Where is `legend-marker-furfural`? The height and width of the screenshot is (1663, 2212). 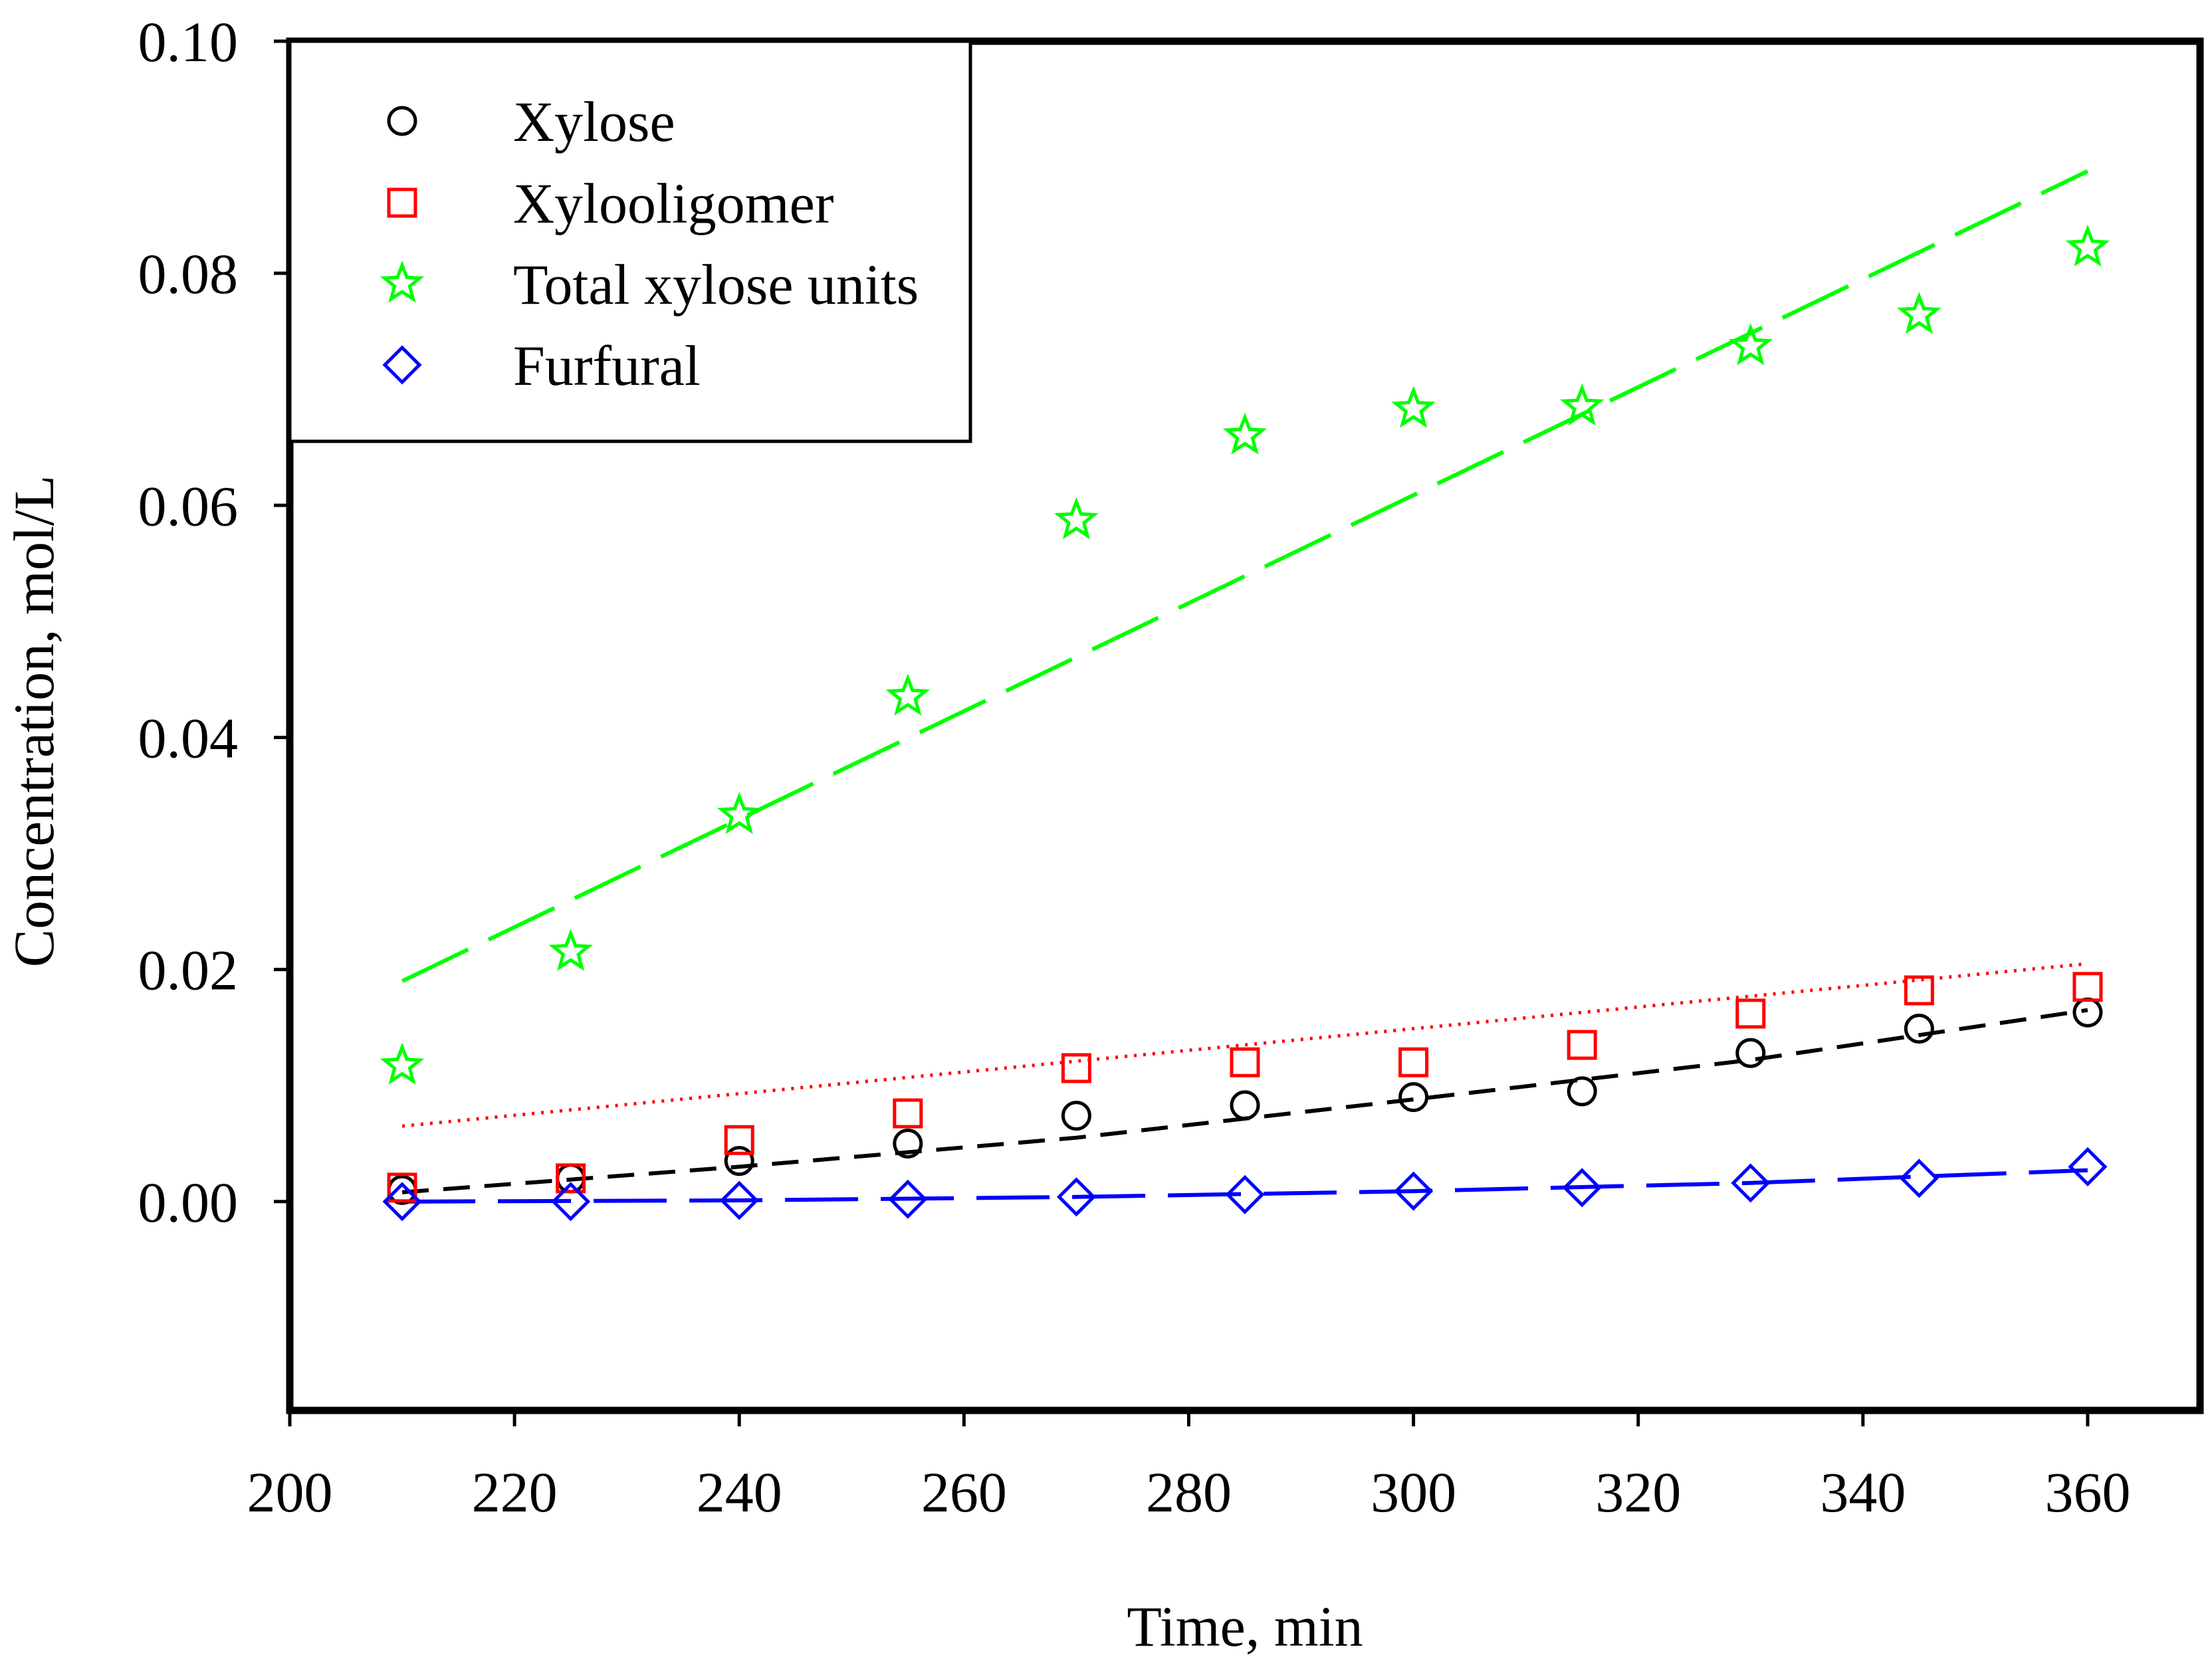 legend-marker-furfural is located at coordinates (402, 365).